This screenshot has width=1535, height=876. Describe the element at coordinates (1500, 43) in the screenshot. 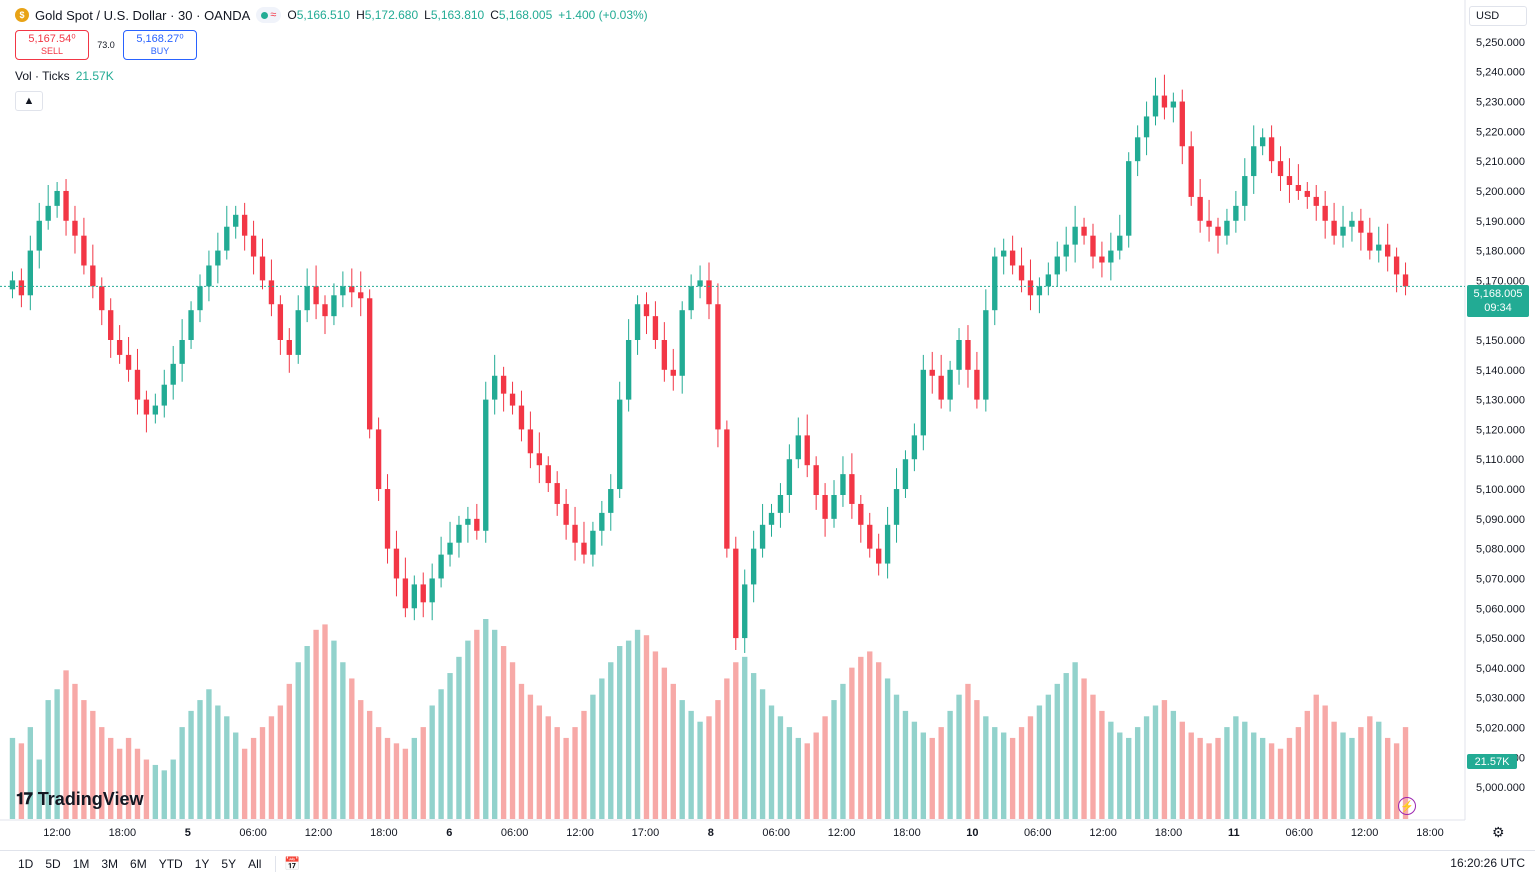

I see `price-tick-label: 5,250.000` at that location.